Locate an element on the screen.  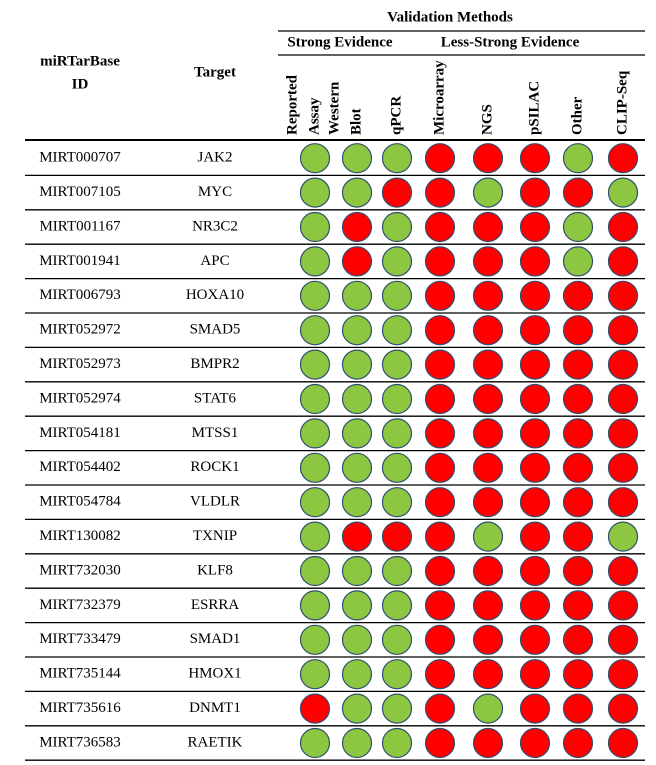
row-target: SMAD5 is located at coordinates (215, 330).